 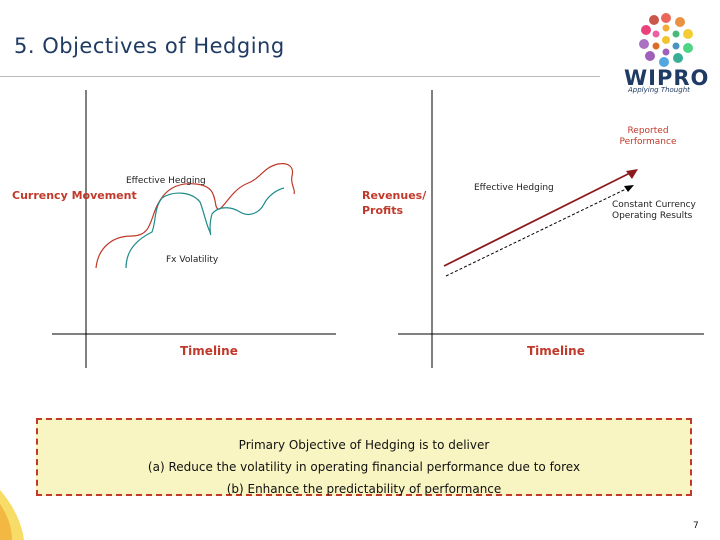 I want to click on effective-hedging-curve, so click(x=195, y=216).